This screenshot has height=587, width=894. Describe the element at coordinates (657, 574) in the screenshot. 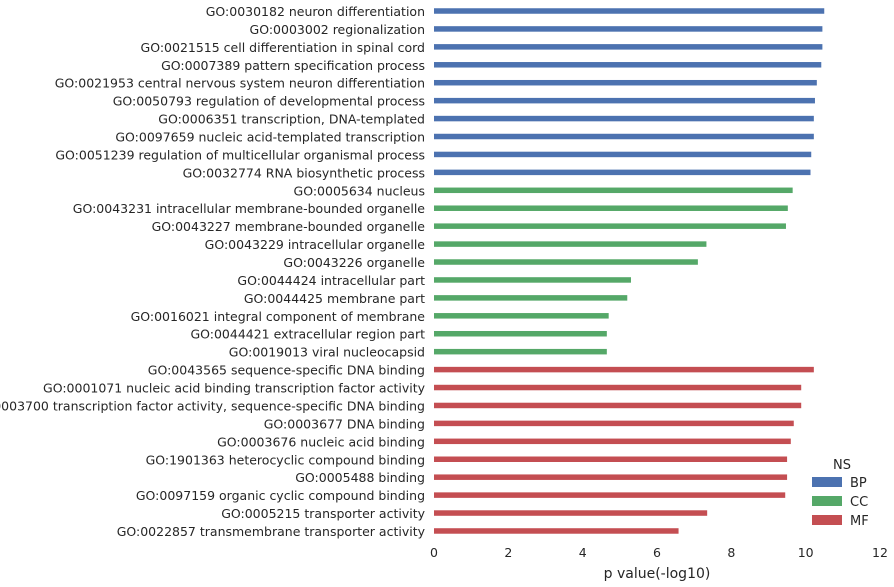

I see `x-axis-title: p value(-log10)` at that location.